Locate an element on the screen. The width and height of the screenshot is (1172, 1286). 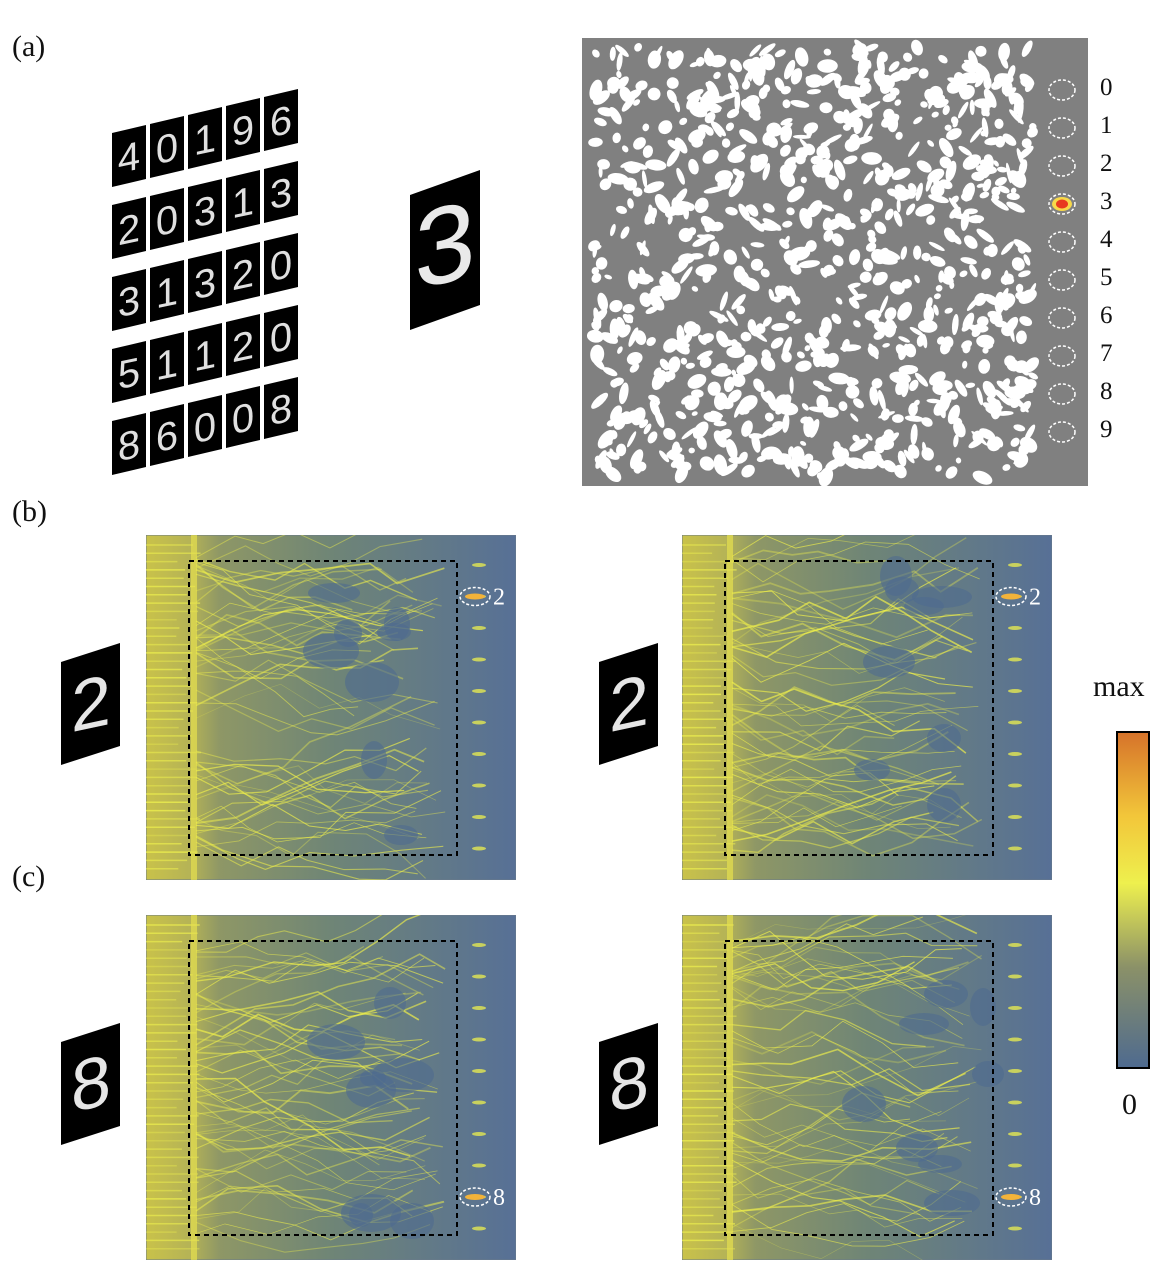
mnist-tile: 5 is located at coordinates (129, 372).